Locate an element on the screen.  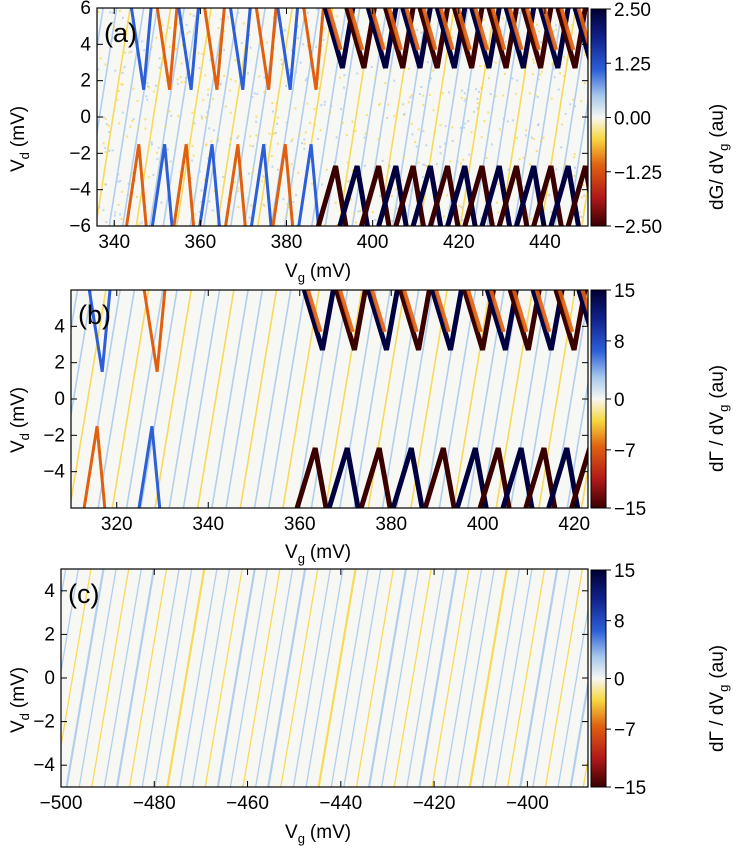
y-tick-label: −2 is located at coordinates (54, 435).